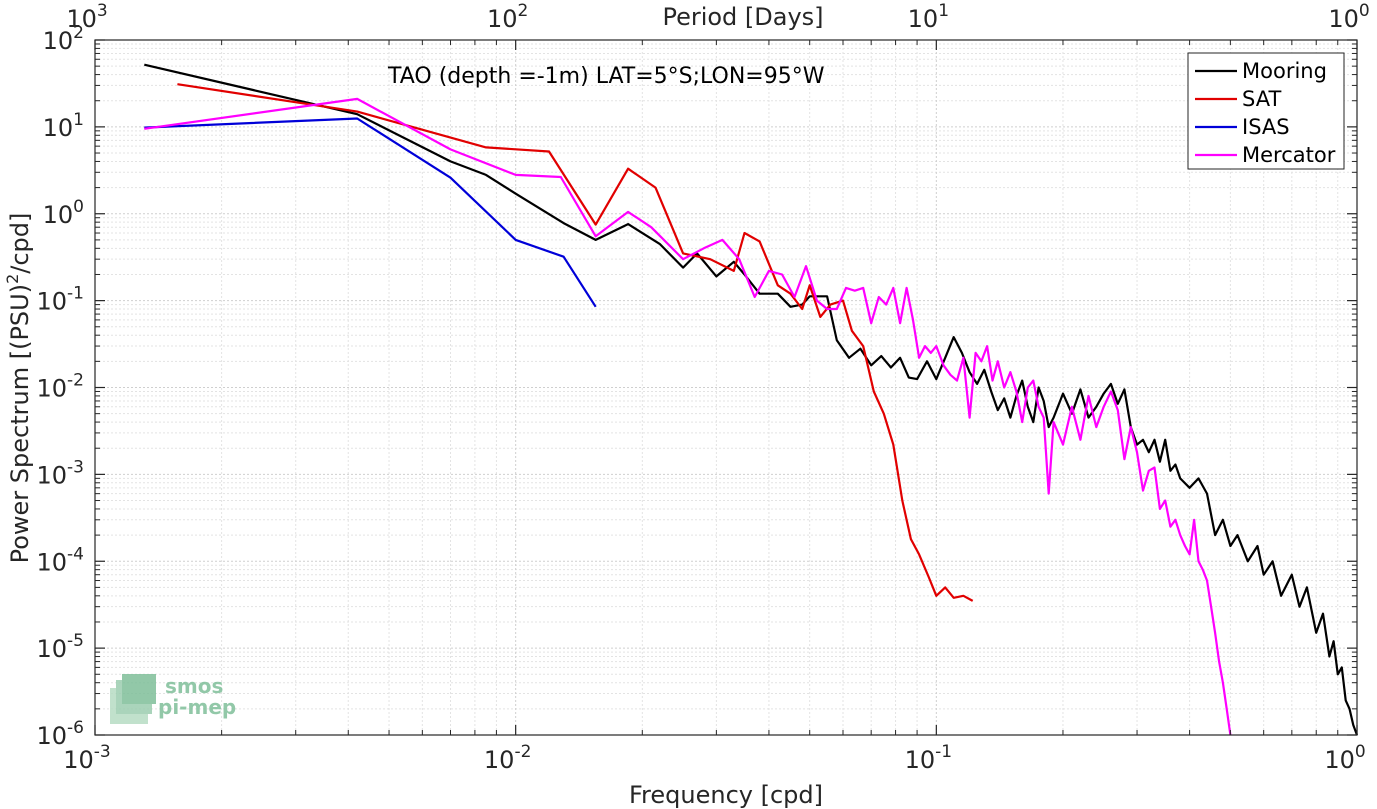  I want to click on y-axis-title: Power Spectrum [(PSU)2/cpd], so click(18, 388).